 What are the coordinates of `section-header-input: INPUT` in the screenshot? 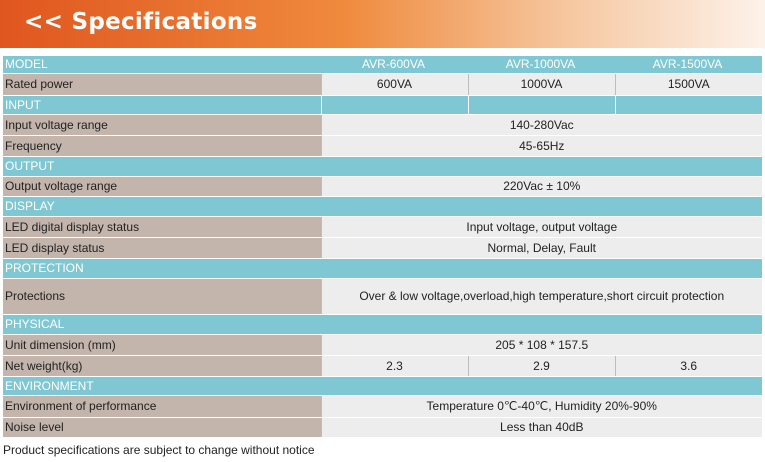 It's located at (382, 105).